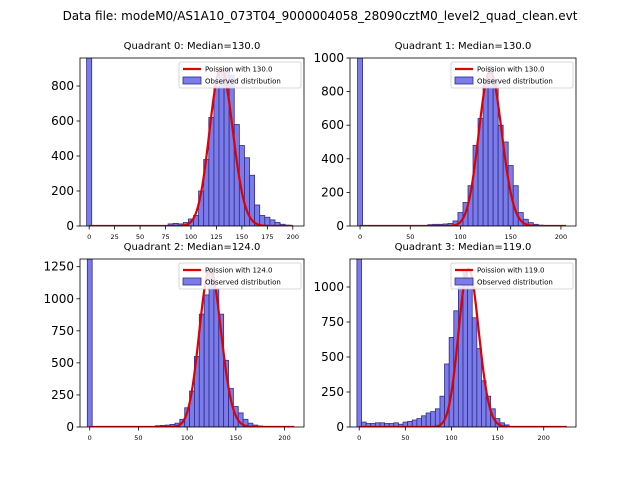 The image size is (640, 480). What do you see at coordinates (192, 343) in the screenshot?
I see `quadrant-2-axes-frame` at bounding box center [192, 343].